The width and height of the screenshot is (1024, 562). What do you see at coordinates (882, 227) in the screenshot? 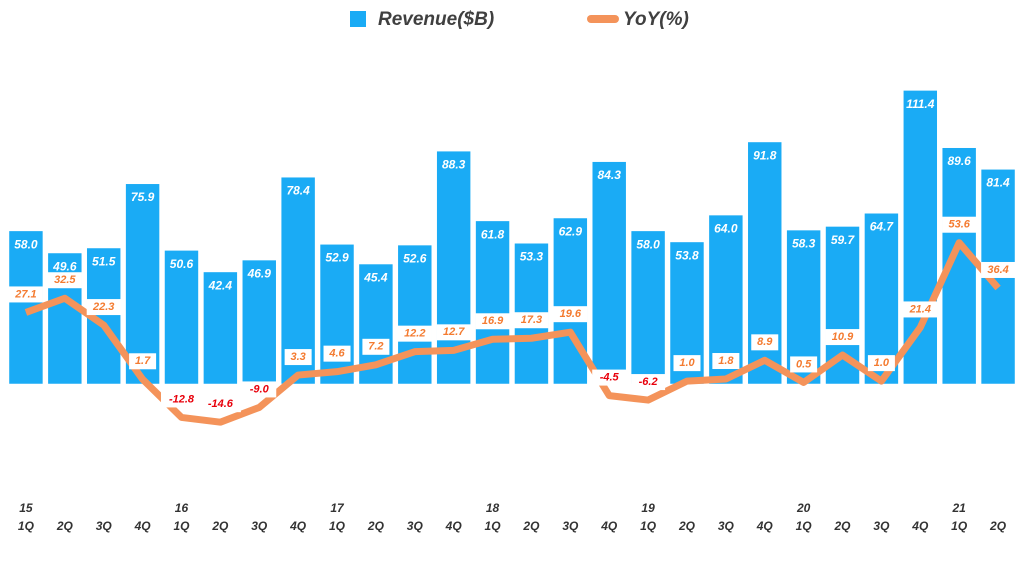
I see `bar-value-label: 64.7` at bounding box center [882, 227].